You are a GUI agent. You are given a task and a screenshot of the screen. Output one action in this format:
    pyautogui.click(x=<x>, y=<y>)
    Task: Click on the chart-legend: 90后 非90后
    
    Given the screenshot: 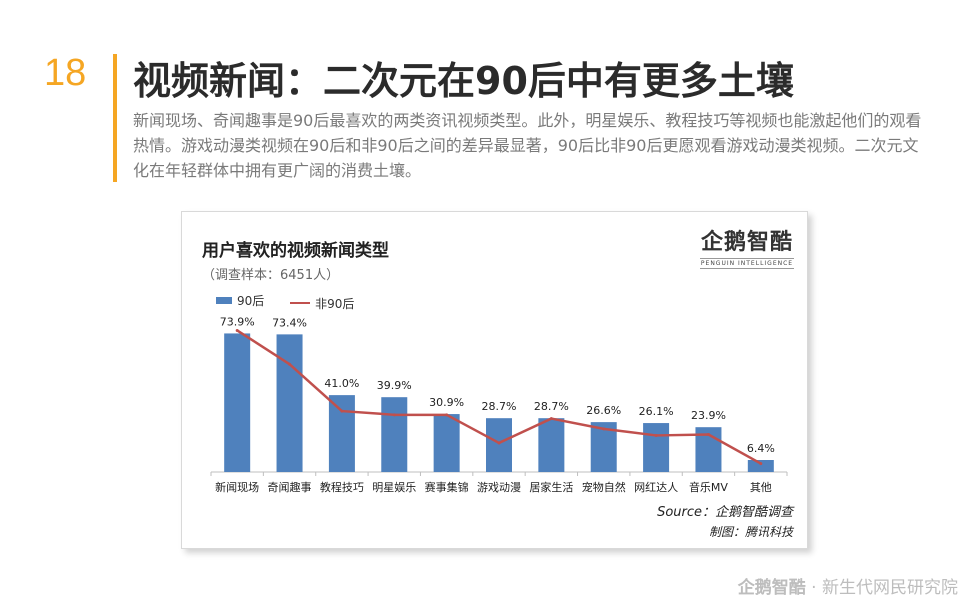 What is the action you would take?
    pyautogui.click(x=296, y=302)
    